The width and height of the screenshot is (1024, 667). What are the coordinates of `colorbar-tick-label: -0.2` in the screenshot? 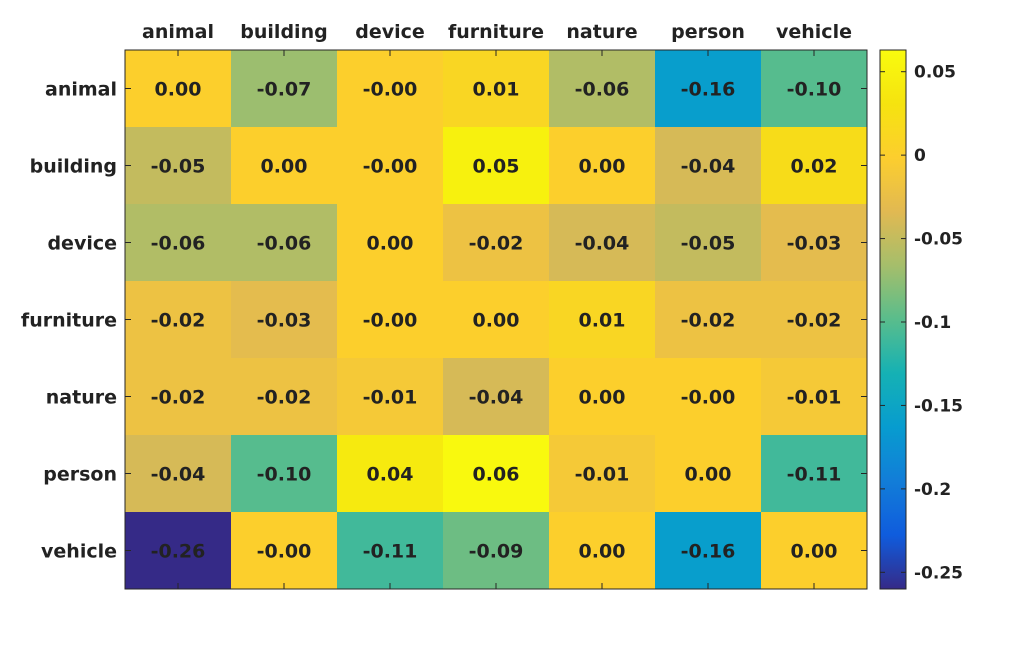 It's located at (932, 490).